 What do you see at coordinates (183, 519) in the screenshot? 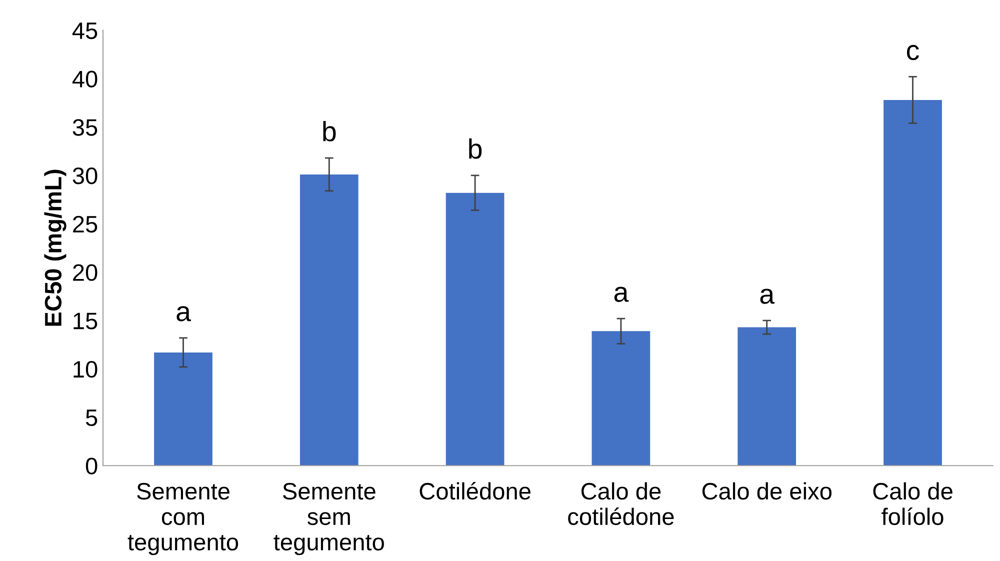
I see `x-tick-label: Semente com tegumento` at bounding box center [183, 519].